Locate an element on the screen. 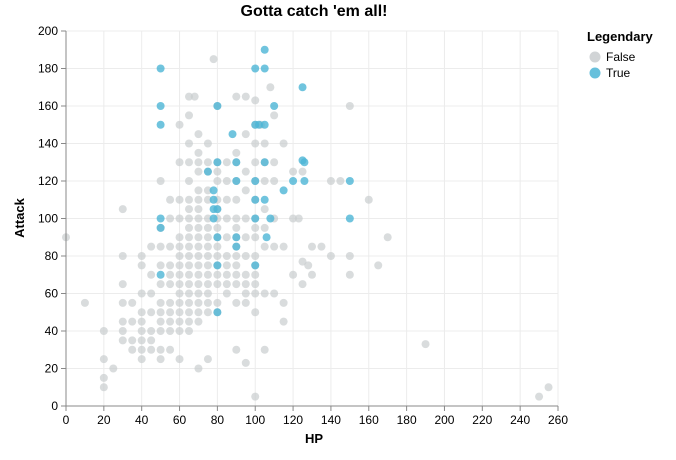  x-tick-label: 40 is located at coordinates (142, 420).